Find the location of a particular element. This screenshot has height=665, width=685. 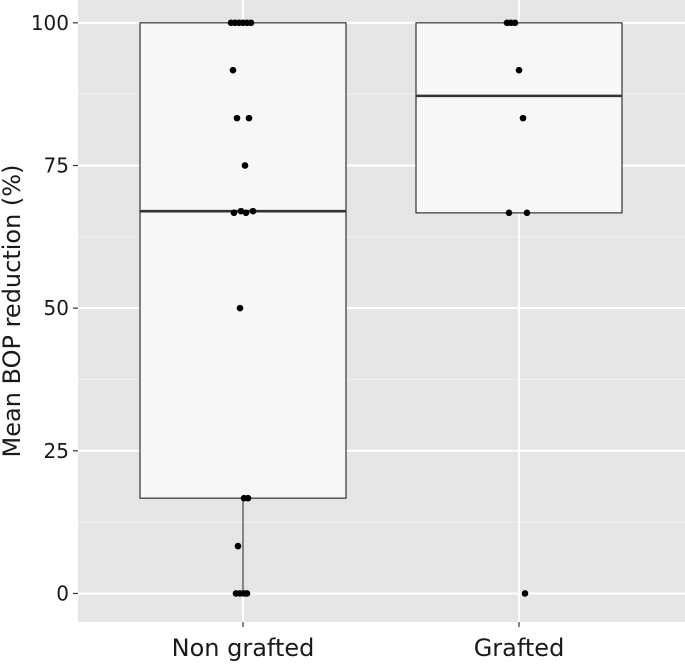

y-tick-label: 25 is located at coordinates (56, 451).